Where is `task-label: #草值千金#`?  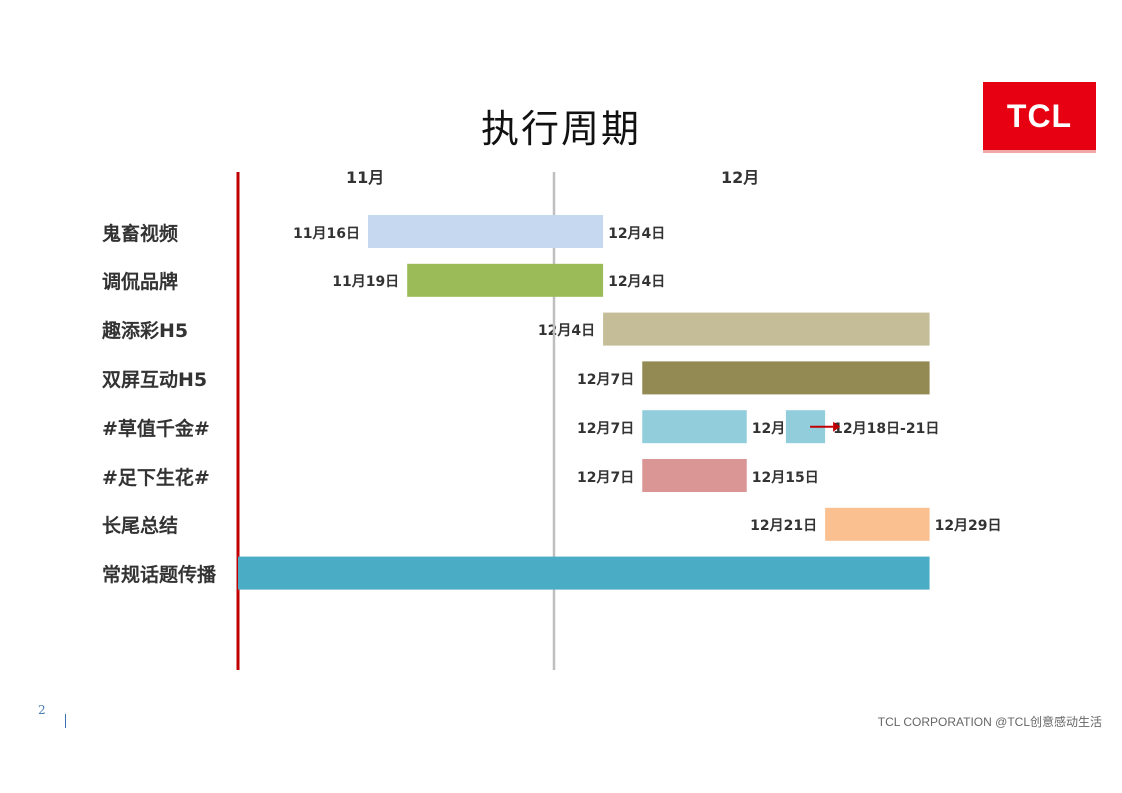 task-label: #草值千金# is located at coordinates (156, 428).